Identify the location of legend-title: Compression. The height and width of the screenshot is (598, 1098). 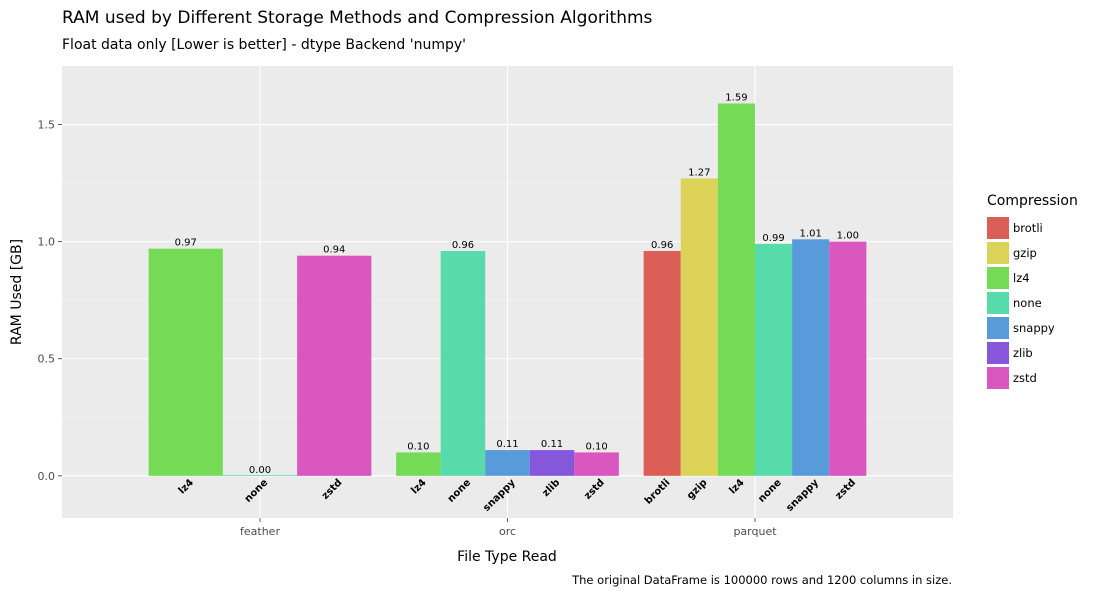
(1032, 201).